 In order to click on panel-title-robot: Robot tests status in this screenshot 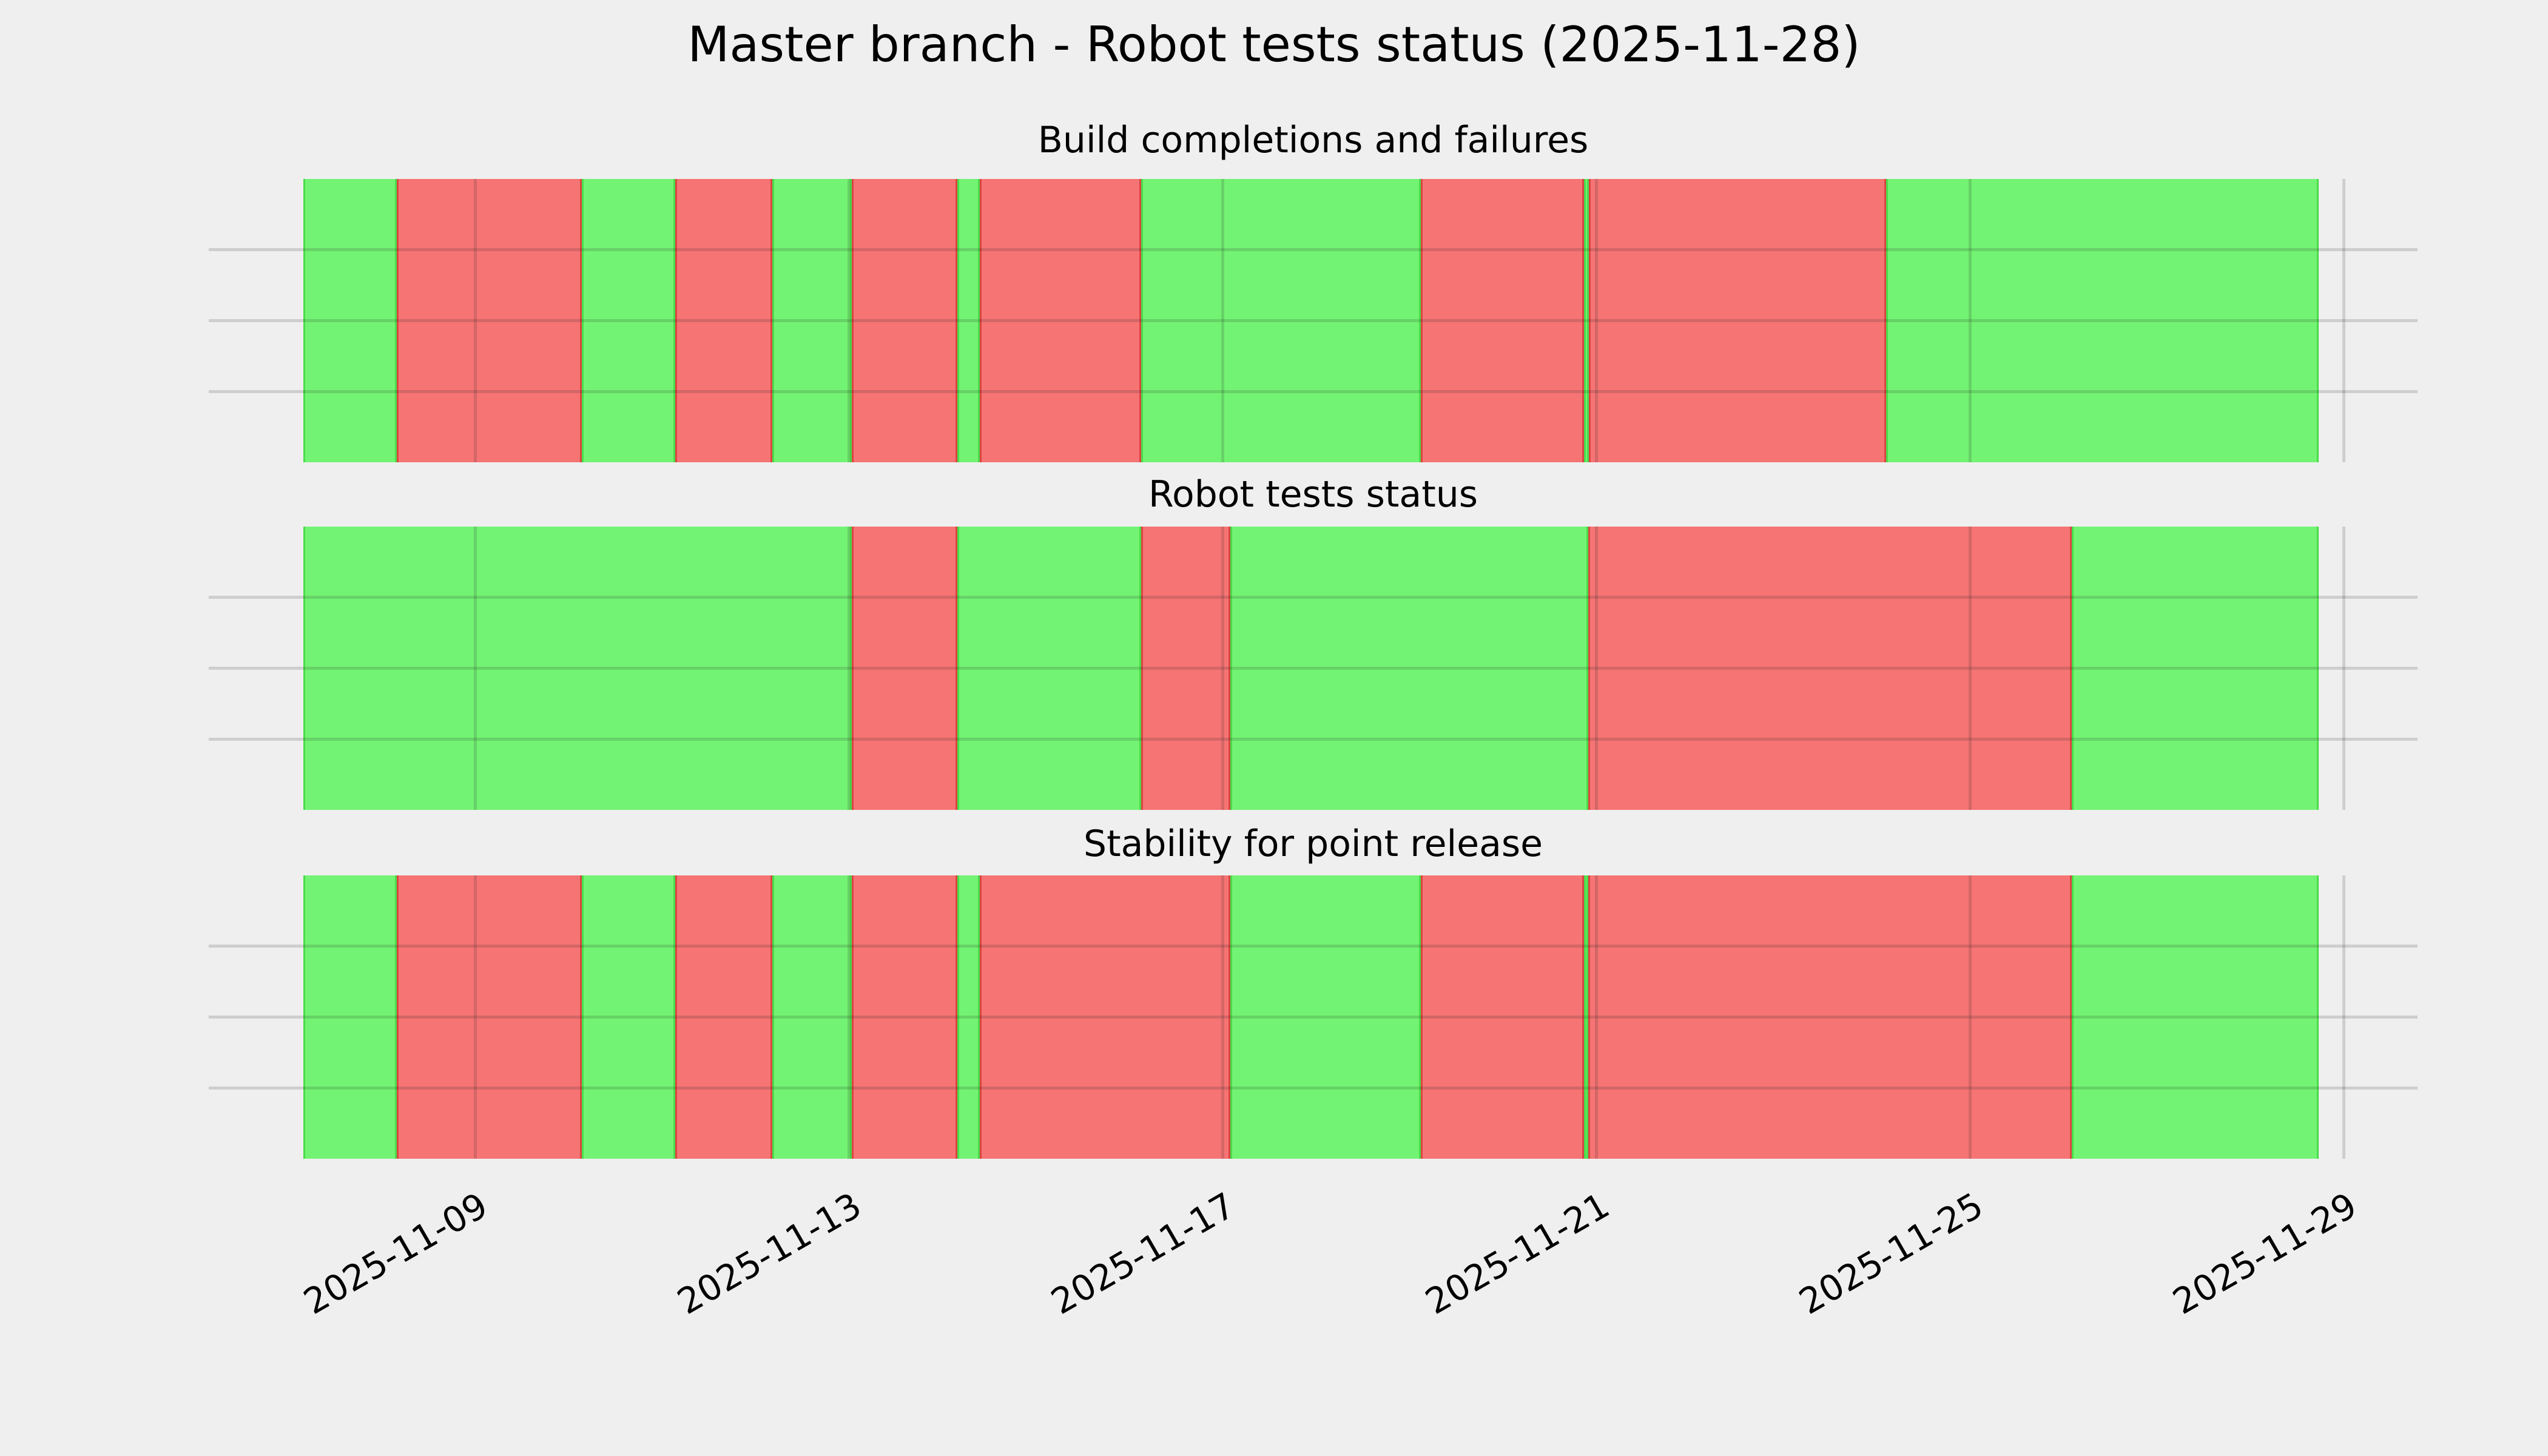, I will do `click(1313, 494)`.